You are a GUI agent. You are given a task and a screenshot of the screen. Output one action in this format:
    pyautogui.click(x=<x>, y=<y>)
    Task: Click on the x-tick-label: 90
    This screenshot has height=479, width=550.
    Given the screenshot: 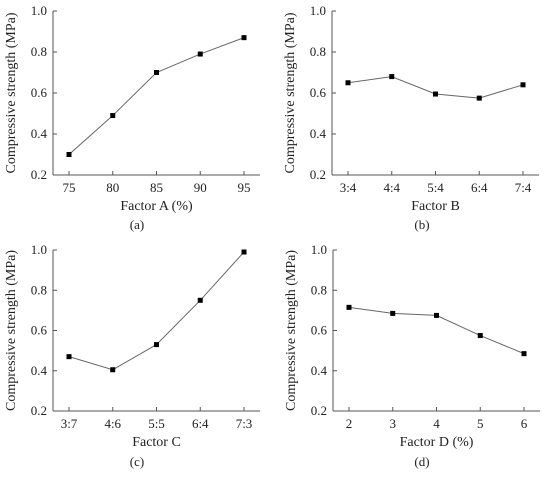 What is the action you would take?
    pyautogui.click(x=200, y=187)
    